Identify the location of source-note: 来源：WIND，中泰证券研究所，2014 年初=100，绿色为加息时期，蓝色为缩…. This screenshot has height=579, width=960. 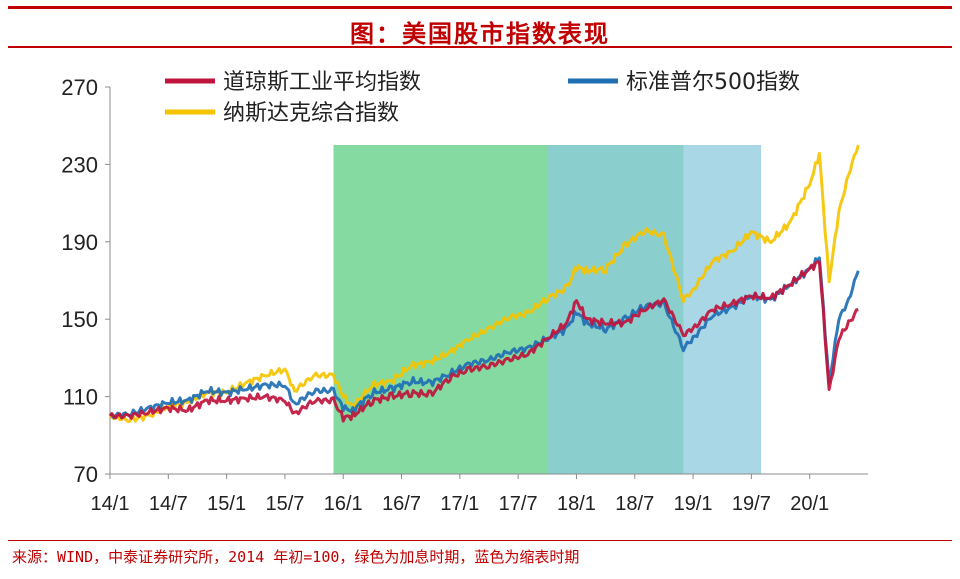
(296, 557).